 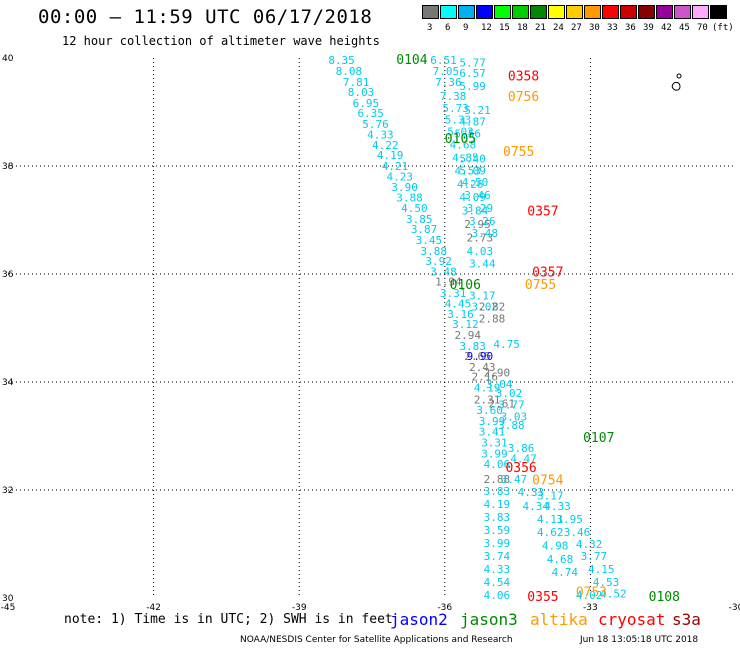 I want to click on wave-height-value: 3.87, so click(x=424, y=229).